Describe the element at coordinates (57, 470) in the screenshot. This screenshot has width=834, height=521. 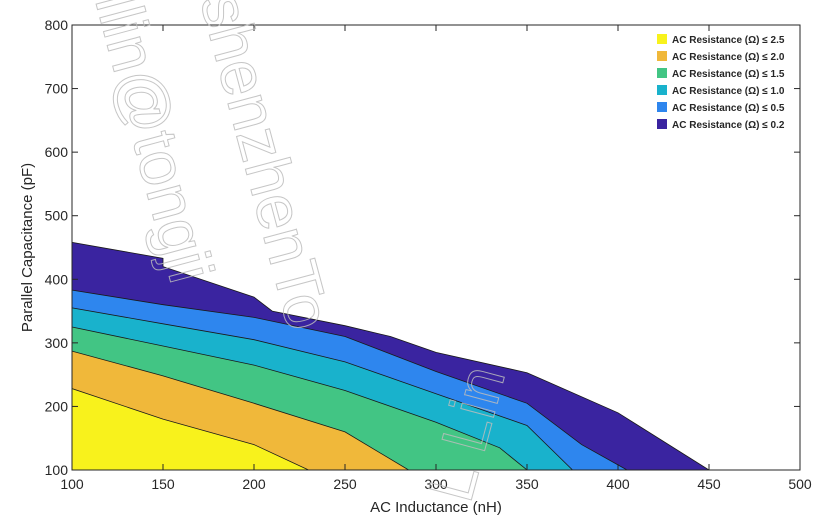
I see `y-tick-label: 100` at that location.